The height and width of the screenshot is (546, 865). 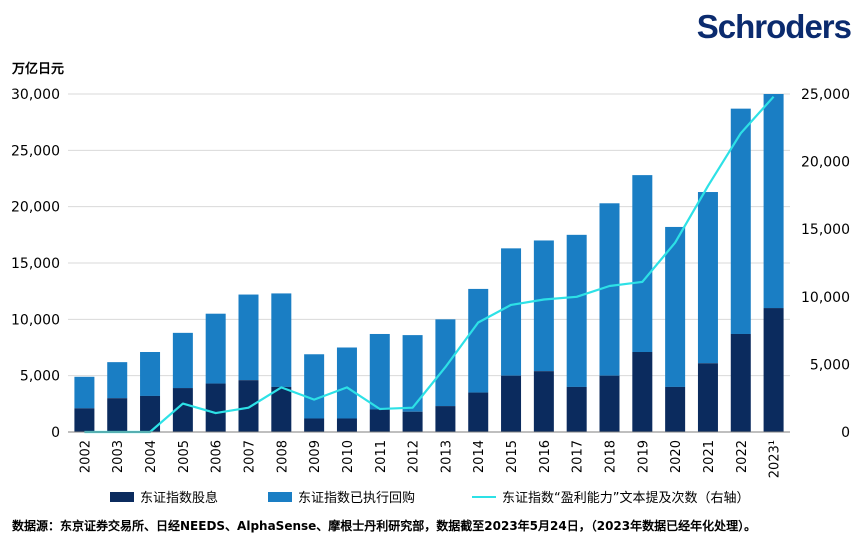 What do you see at coordinates (35, 208) in the screenshot?
I see `y-left-tick-label: 20,000` at bounding box center [35, 208].